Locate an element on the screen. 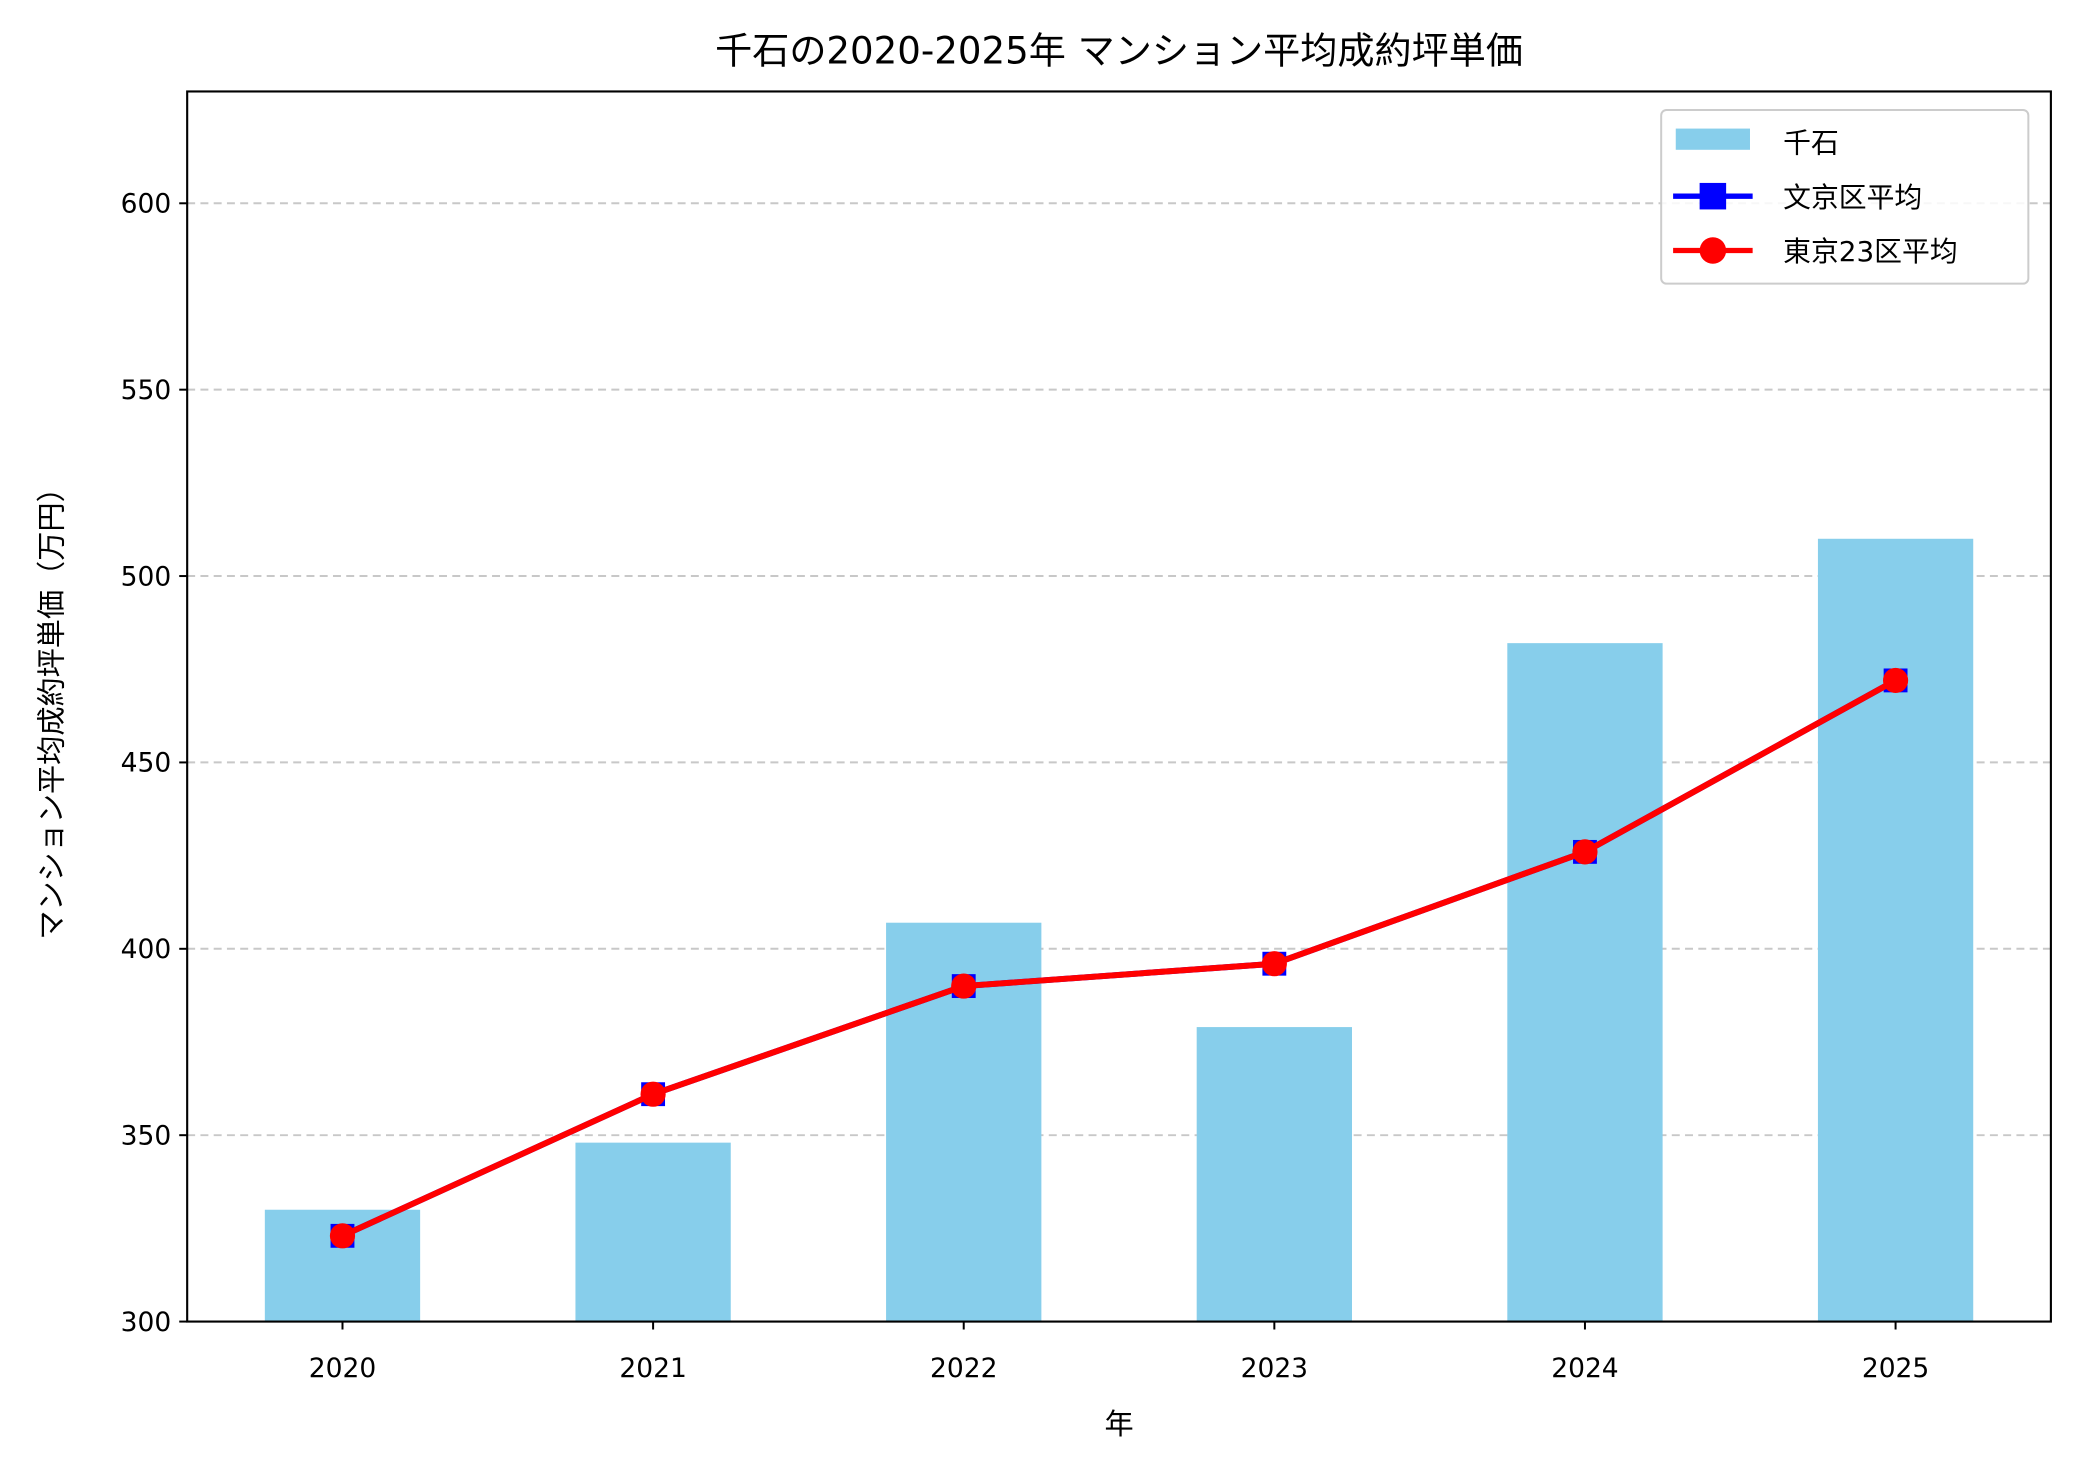 The width and height of the screenshot is (2079, 1474). y-axis-label: マンション平均成約坪単価（万円） is located at coordinates (51, 706).